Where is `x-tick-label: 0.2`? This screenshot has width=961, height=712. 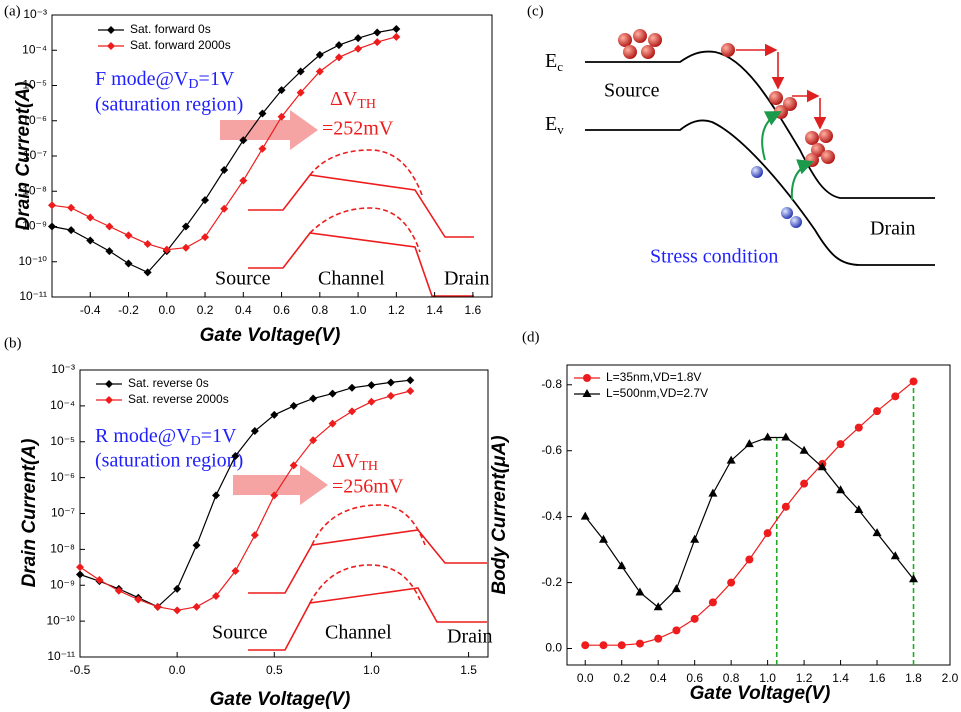
x-tick-label: 0.2 is located at coordinates (205, 310).